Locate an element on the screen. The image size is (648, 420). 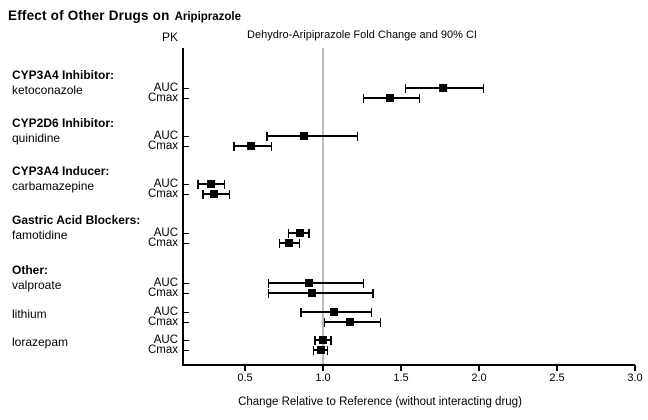
x-tick-label: 1.5 is located at coordinates (401, 378).